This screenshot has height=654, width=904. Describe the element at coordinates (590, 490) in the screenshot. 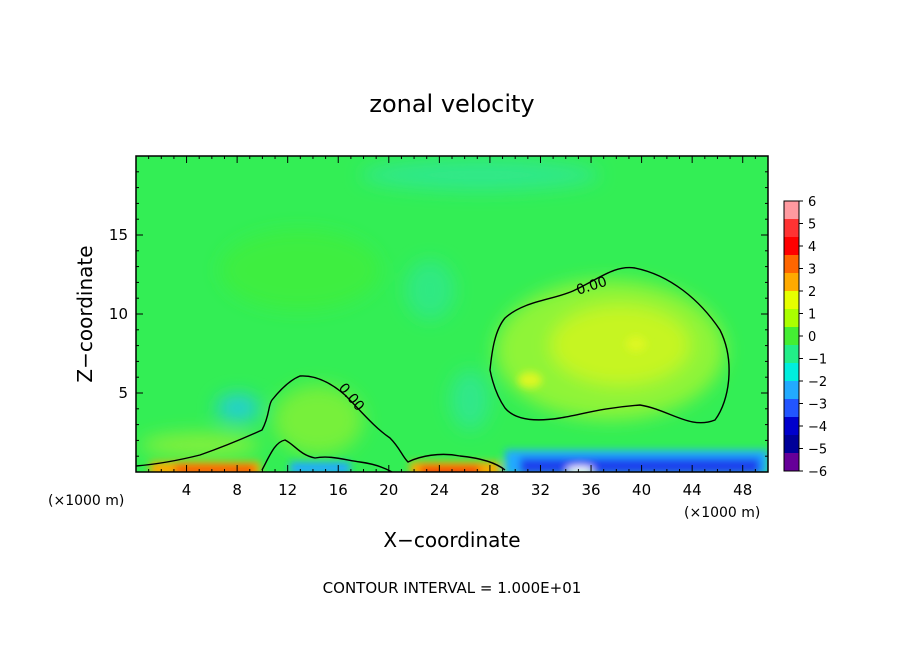

I see `x-tick-label-36: 36` at that location.